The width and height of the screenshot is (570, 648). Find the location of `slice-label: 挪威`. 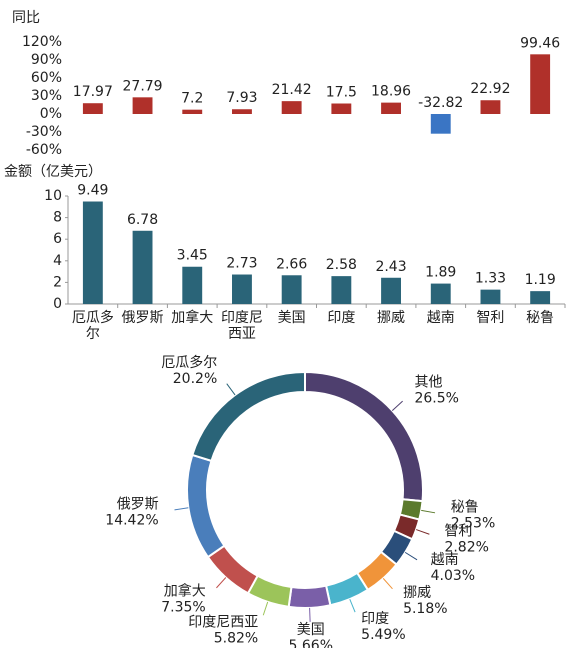

slice-label: 挪威 is located at coordinates (417, 593).